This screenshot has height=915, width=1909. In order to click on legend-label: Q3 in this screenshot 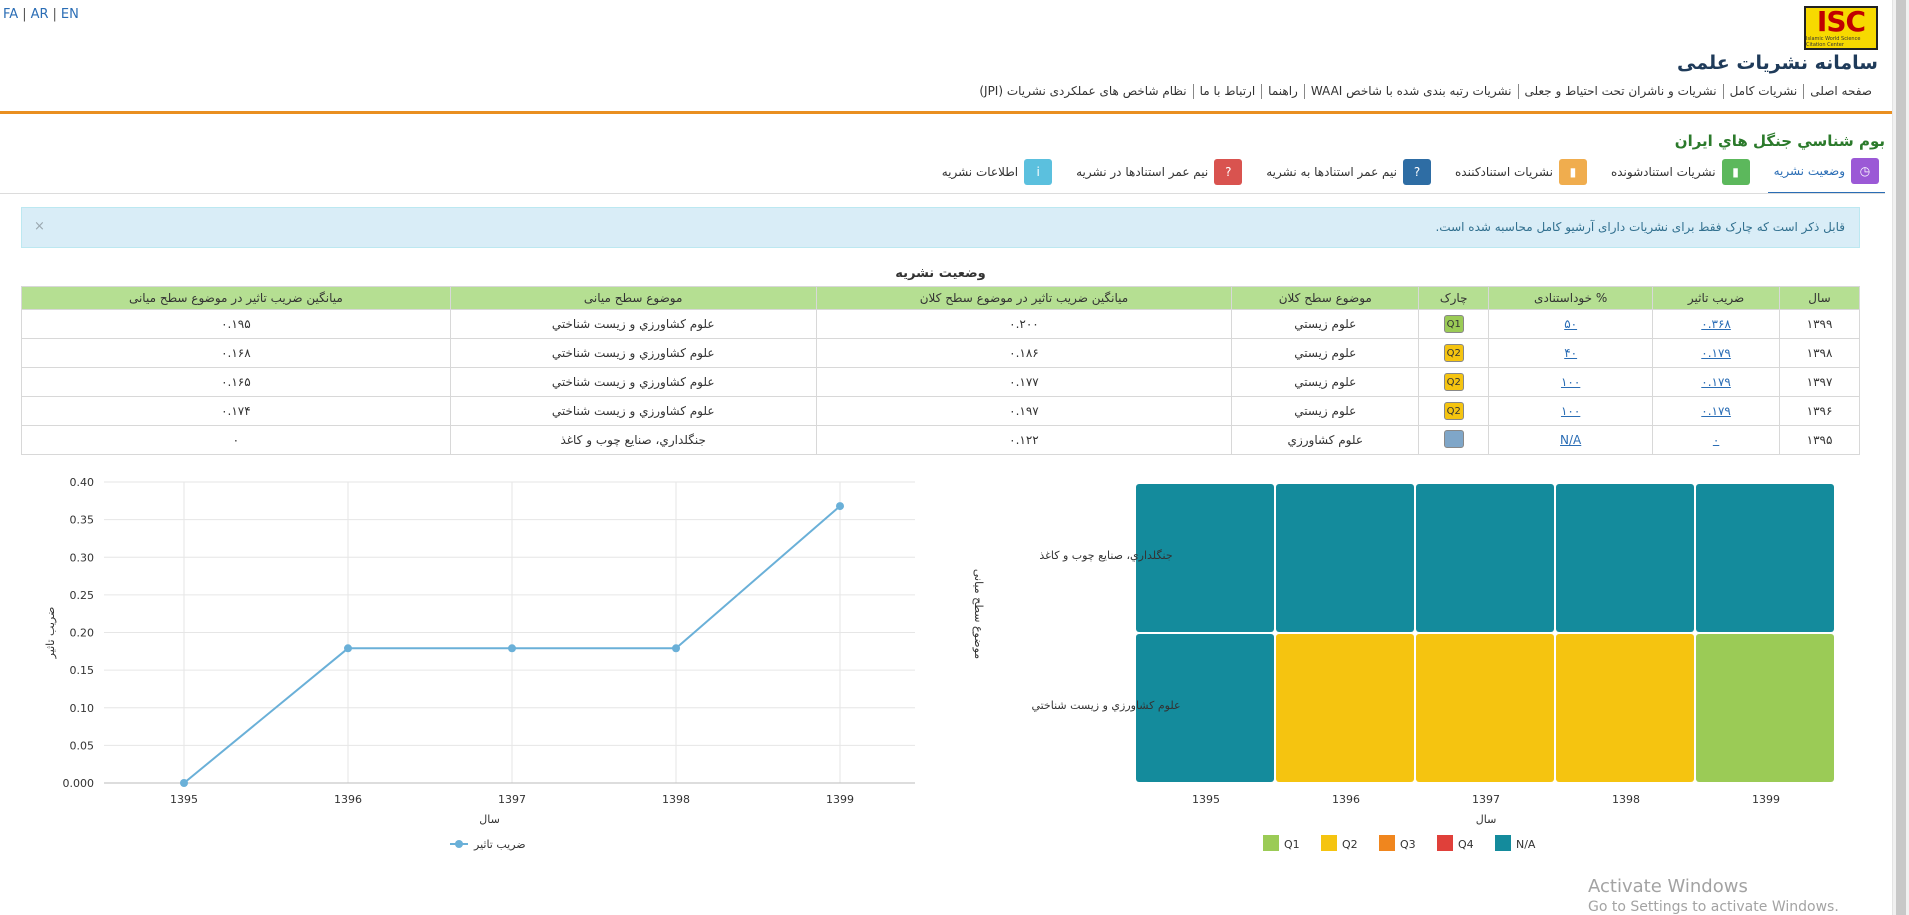, I will do `click(1408, 844)`.